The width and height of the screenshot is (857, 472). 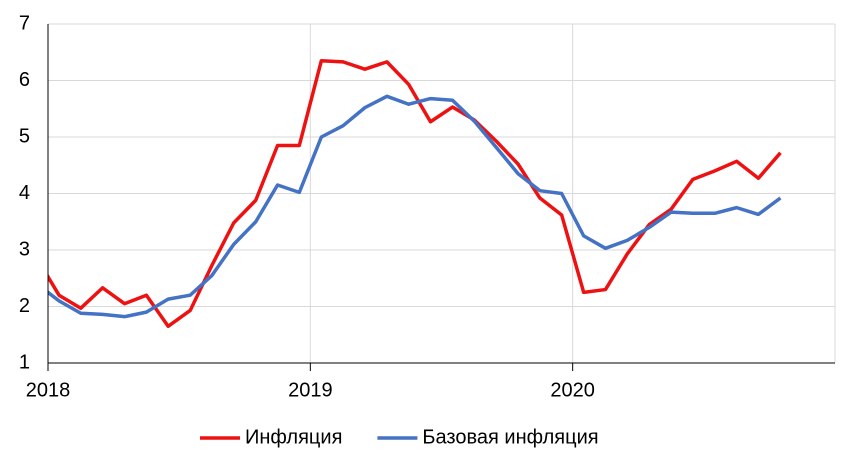 I want to click on y-tick-label: 2, so click(x=24, y=306).